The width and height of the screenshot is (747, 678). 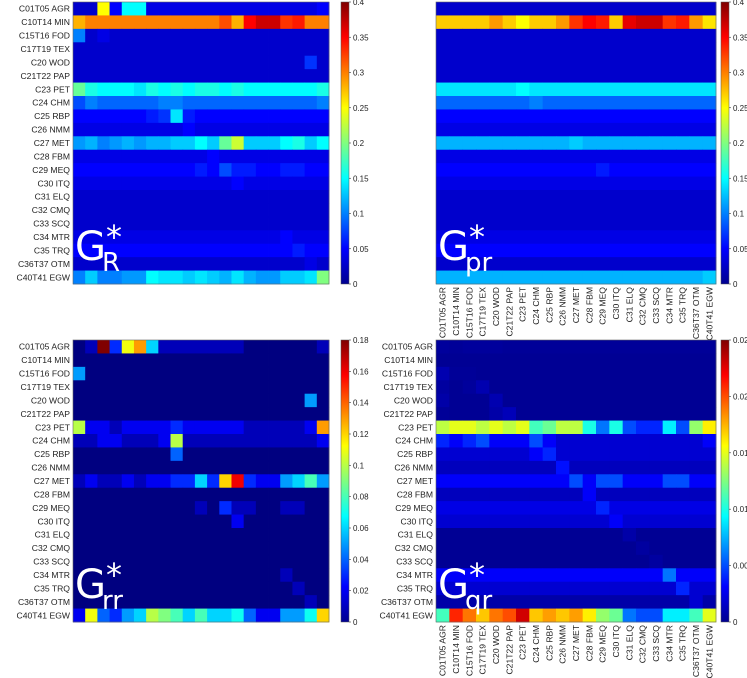 What do you see at coordinates (496, 644) in the screenshot?
I see `column-label: C20 WOD` at bounding box center [496, 644].